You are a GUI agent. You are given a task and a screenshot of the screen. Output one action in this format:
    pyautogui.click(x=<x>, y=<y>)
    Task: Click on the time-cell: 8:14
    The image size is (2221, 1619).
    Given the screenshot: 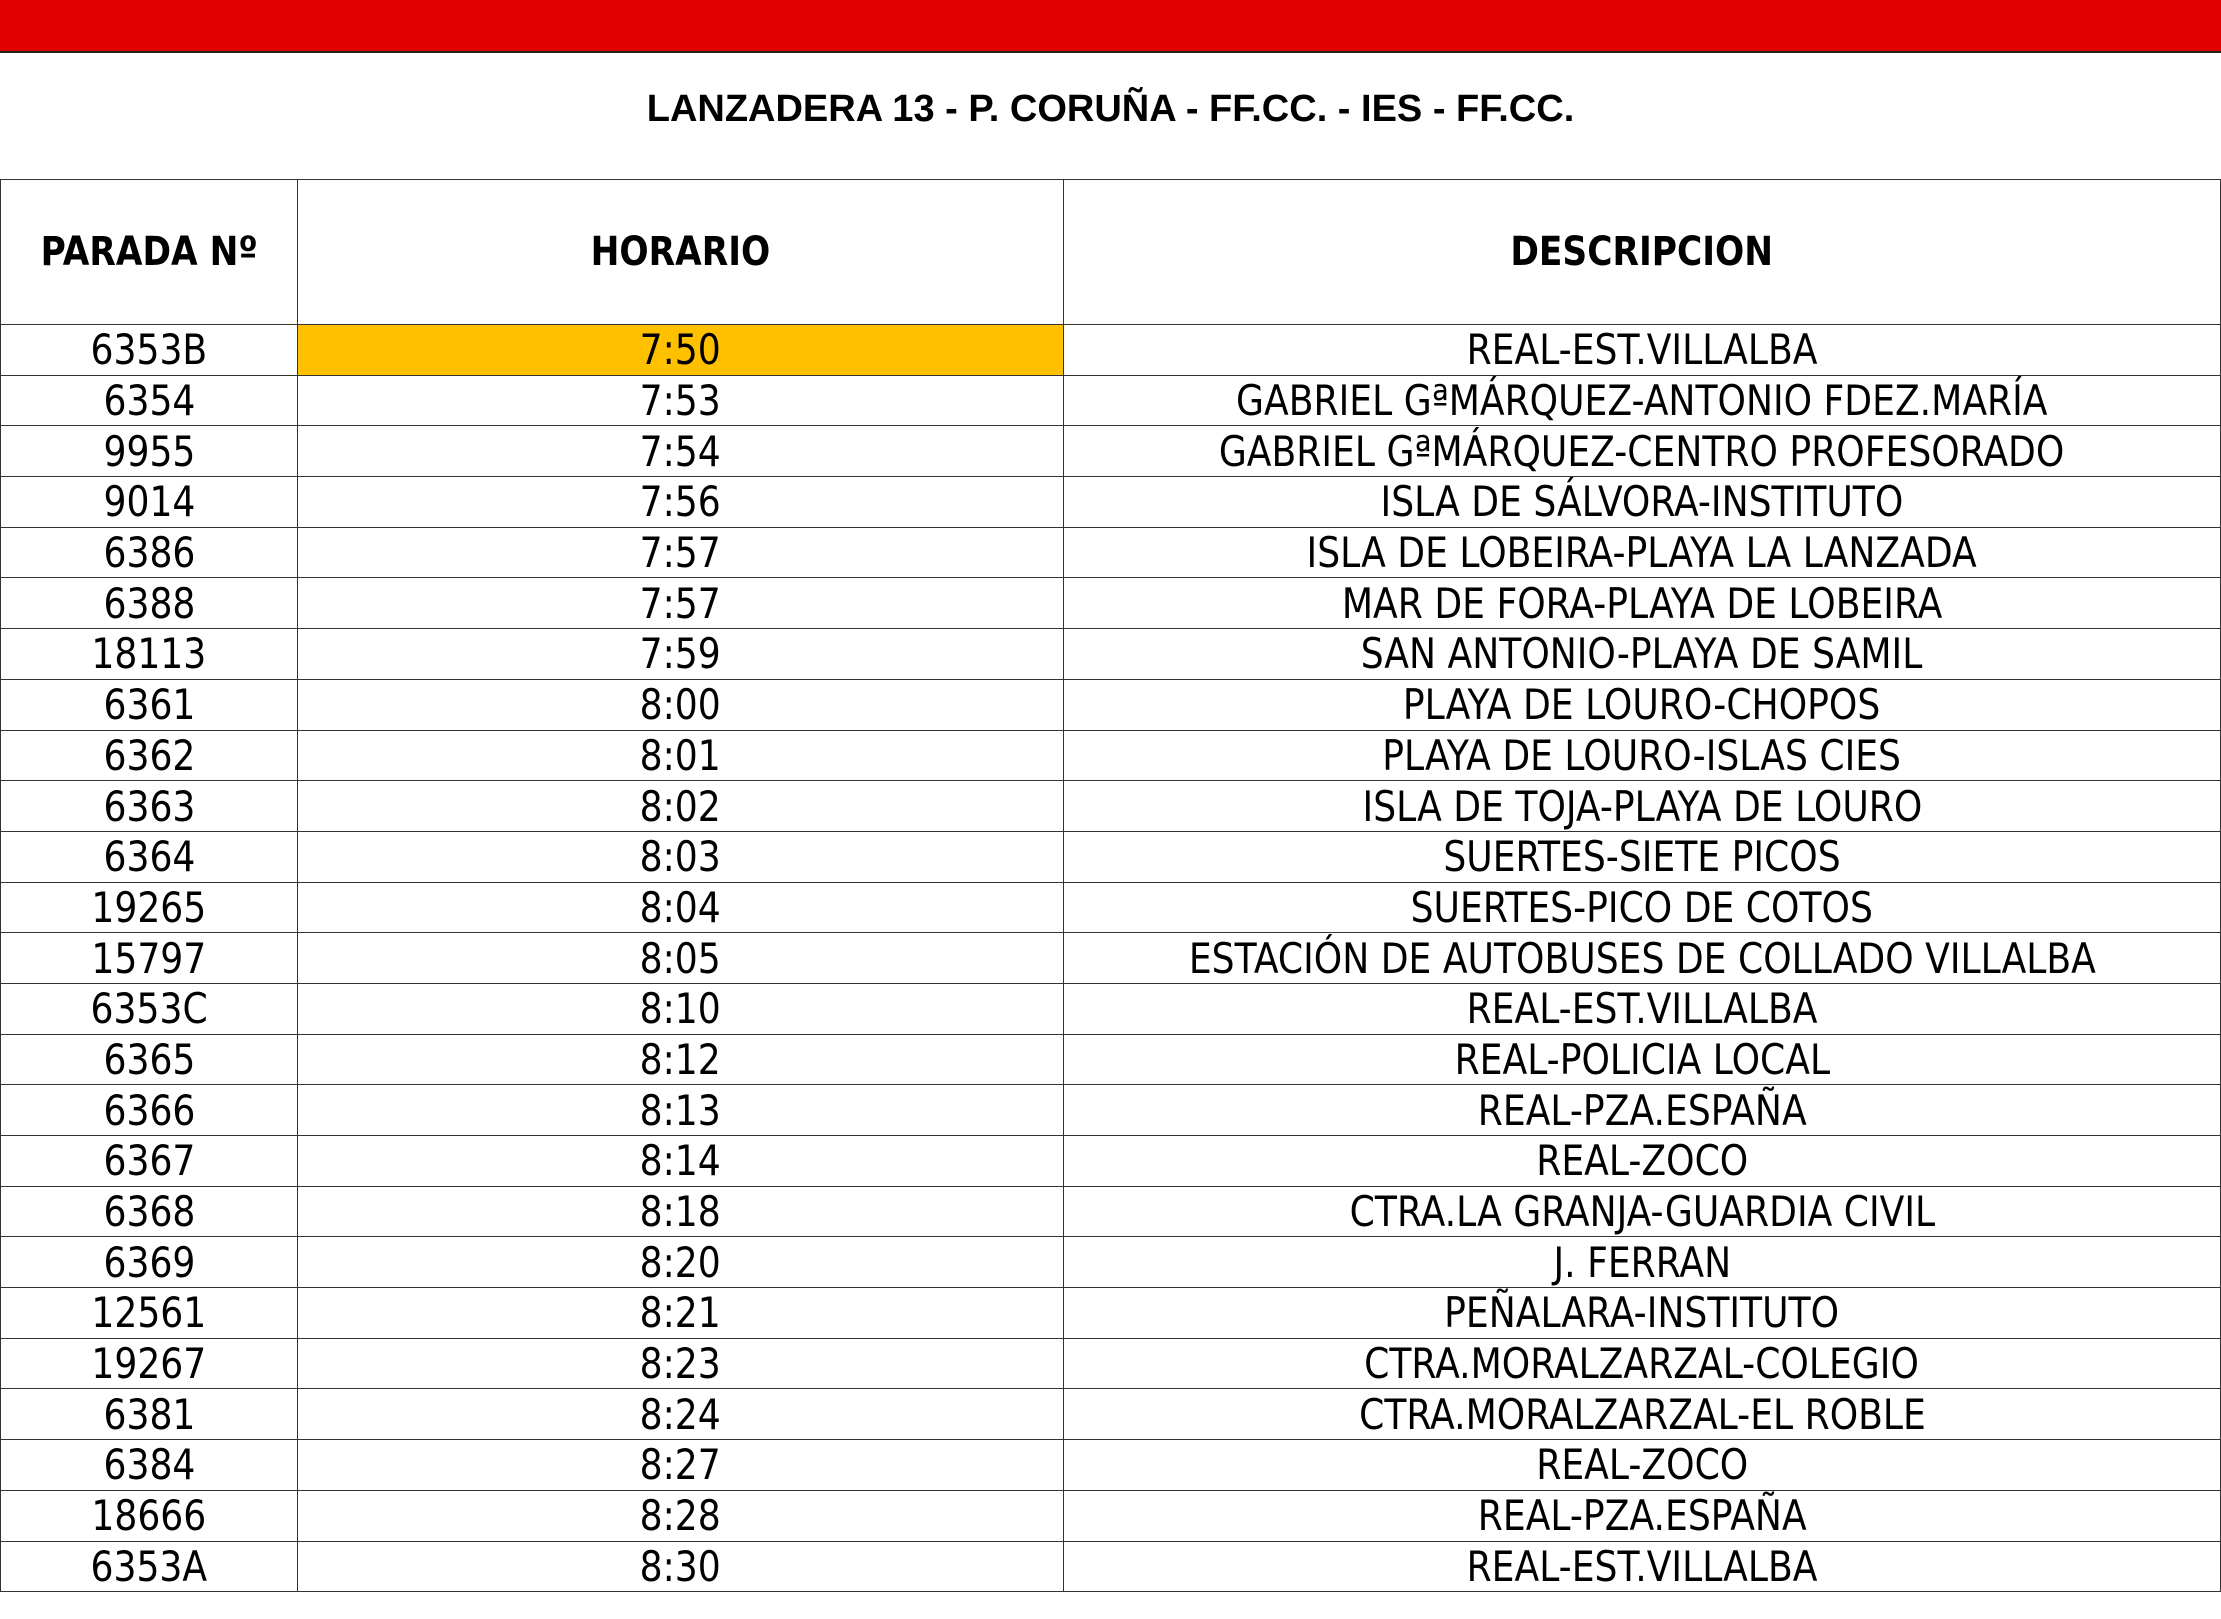 What is the action you would take?
    pyautogui.click(x=680, y=1161)
    